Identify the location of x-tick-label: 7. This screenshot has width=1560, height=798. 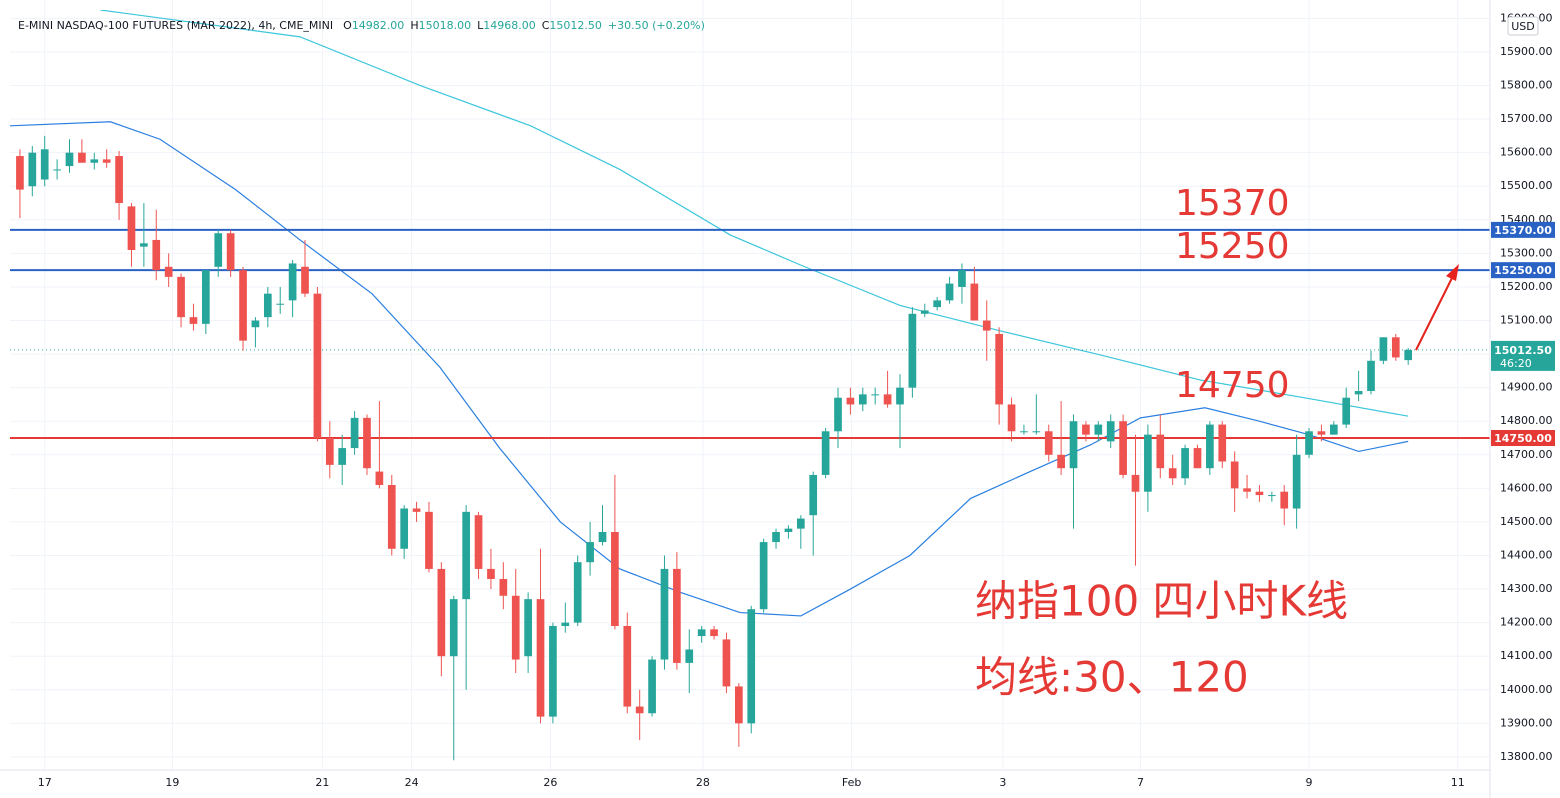
(1140, 782).